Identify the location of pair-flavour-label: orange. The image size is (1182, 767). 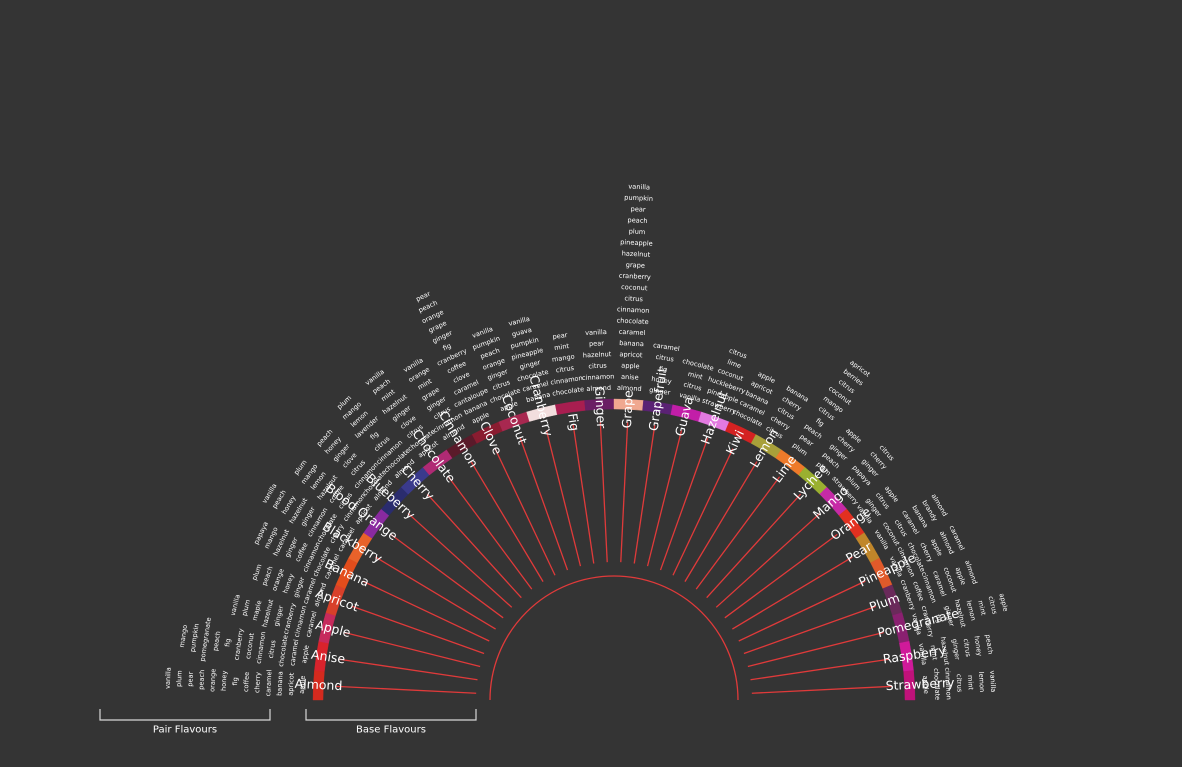
(212, 681).